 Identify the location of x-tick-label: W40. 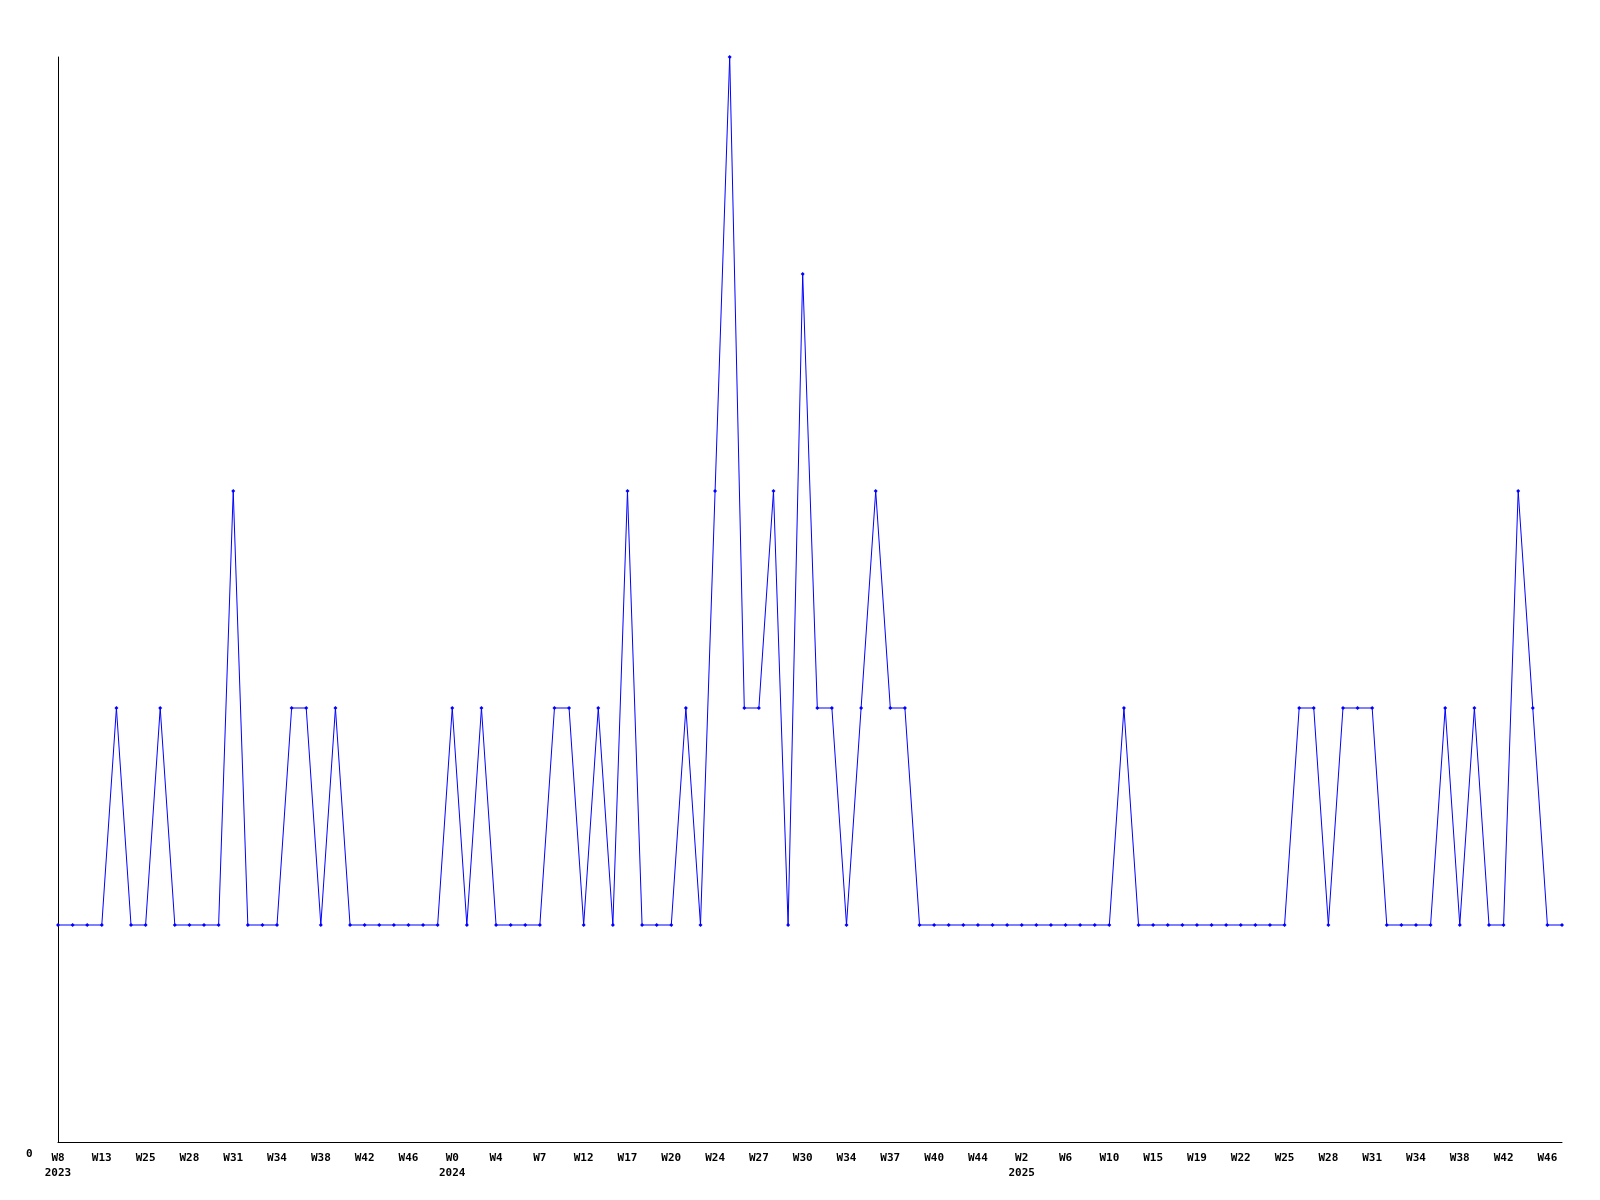
(934, 1157).